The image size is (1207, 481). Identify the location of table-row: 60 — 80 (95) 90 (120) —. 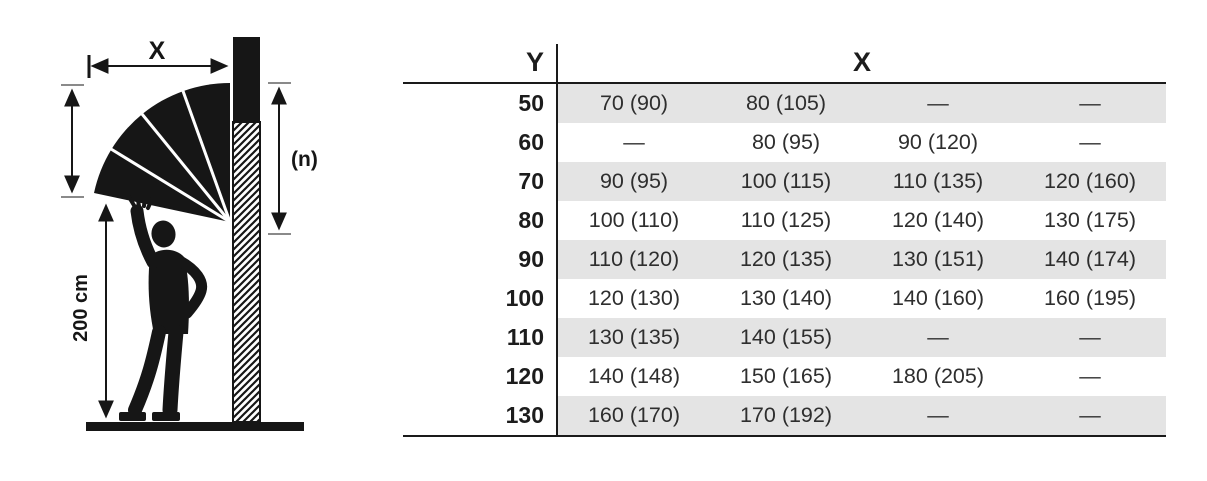
(784, 142).